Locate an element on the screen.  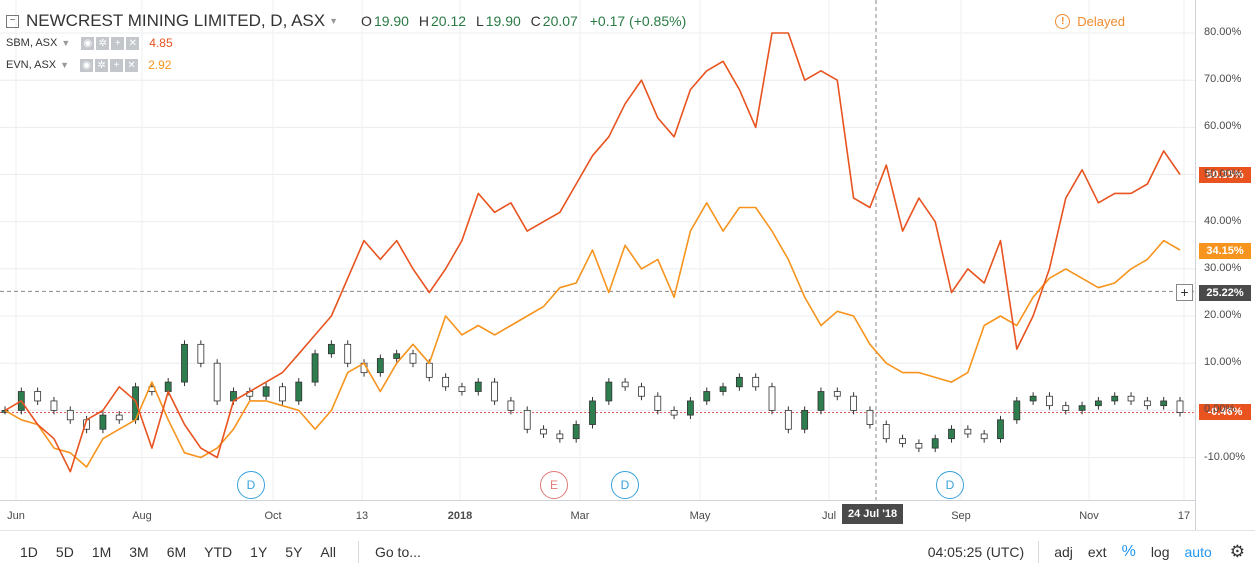
range-all-button: All is located at coordinates (328, 552).